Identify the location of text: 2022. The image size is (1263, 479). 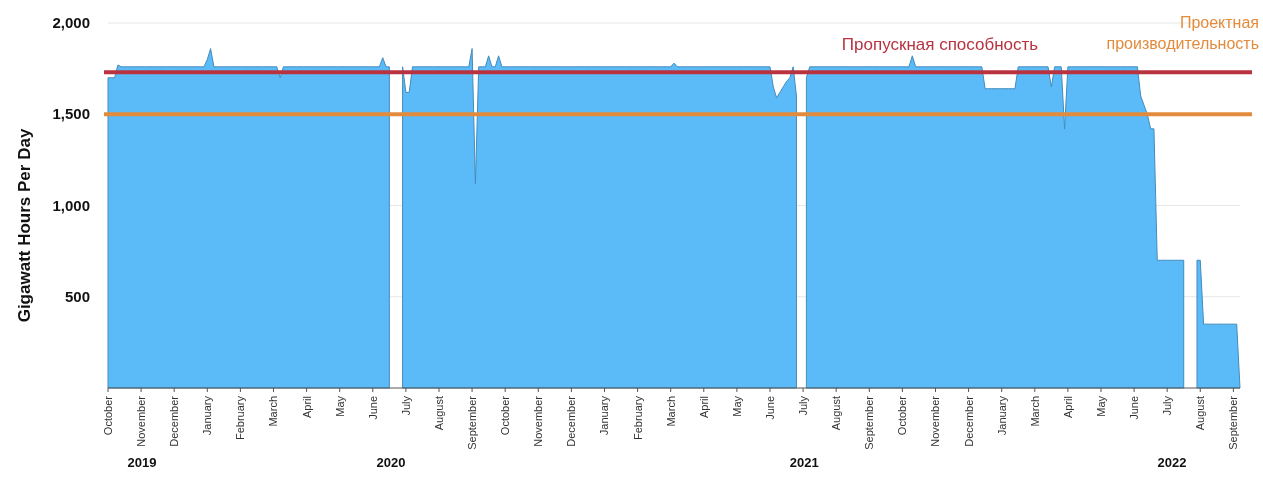
(1172, 462).